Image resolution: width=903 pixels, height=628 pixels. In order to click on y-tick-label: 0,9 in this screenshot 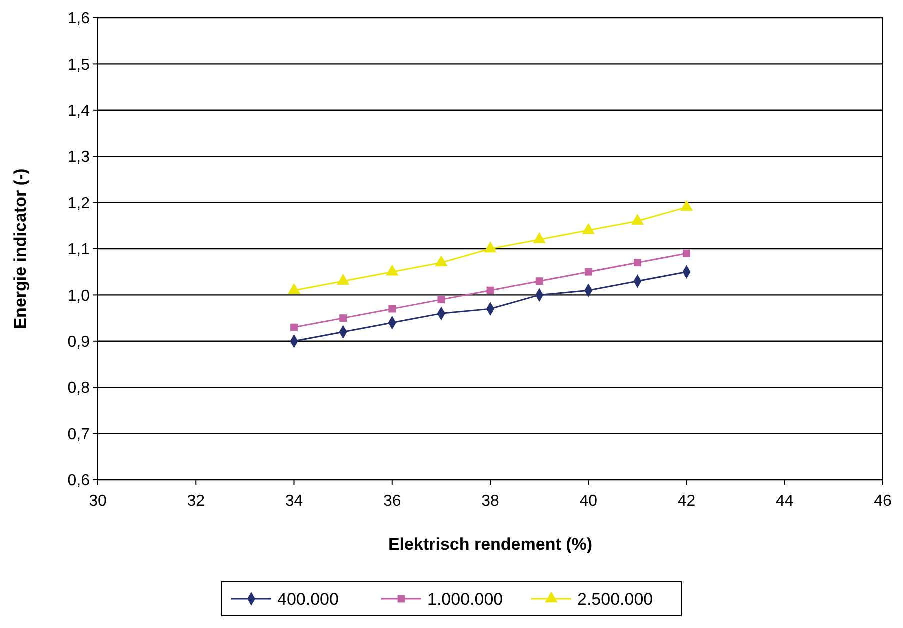, I will do `click(79, 342)`.